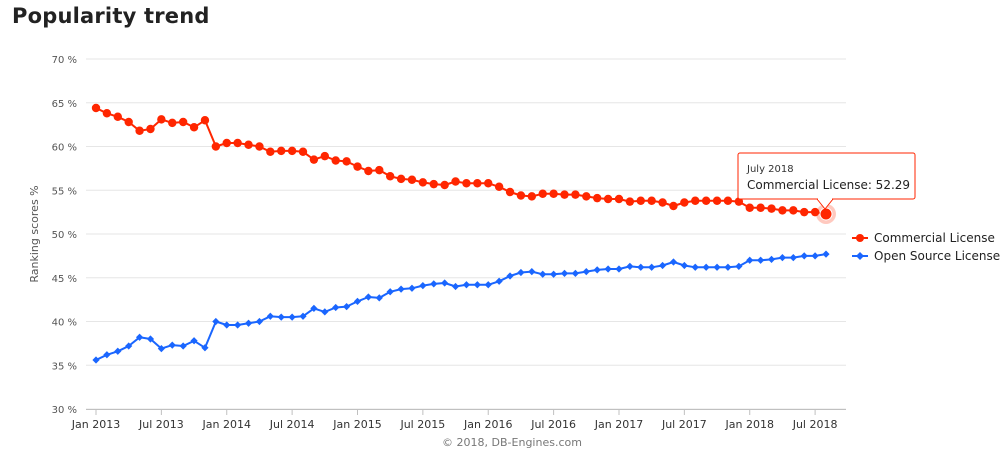  Describe the element at coordinates (926, 247) in the screenshot. I see `legend: Commercial License Open Source License` at that location.